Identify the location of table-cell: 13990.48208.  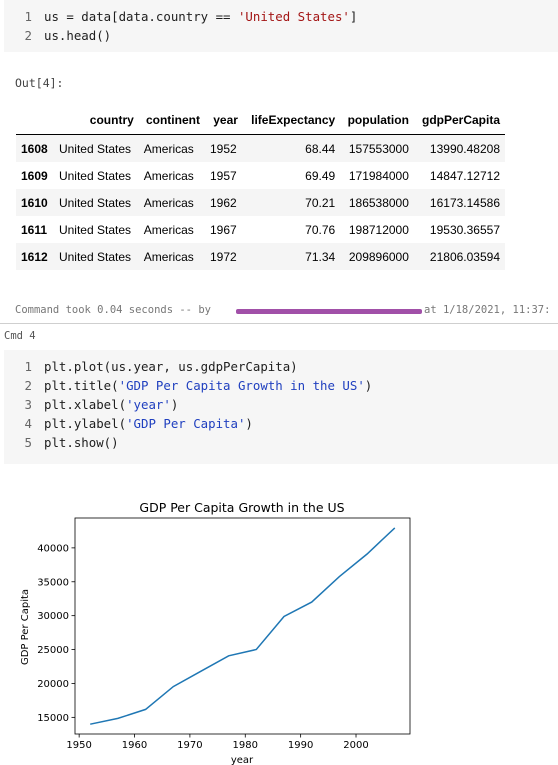
(464, 148).